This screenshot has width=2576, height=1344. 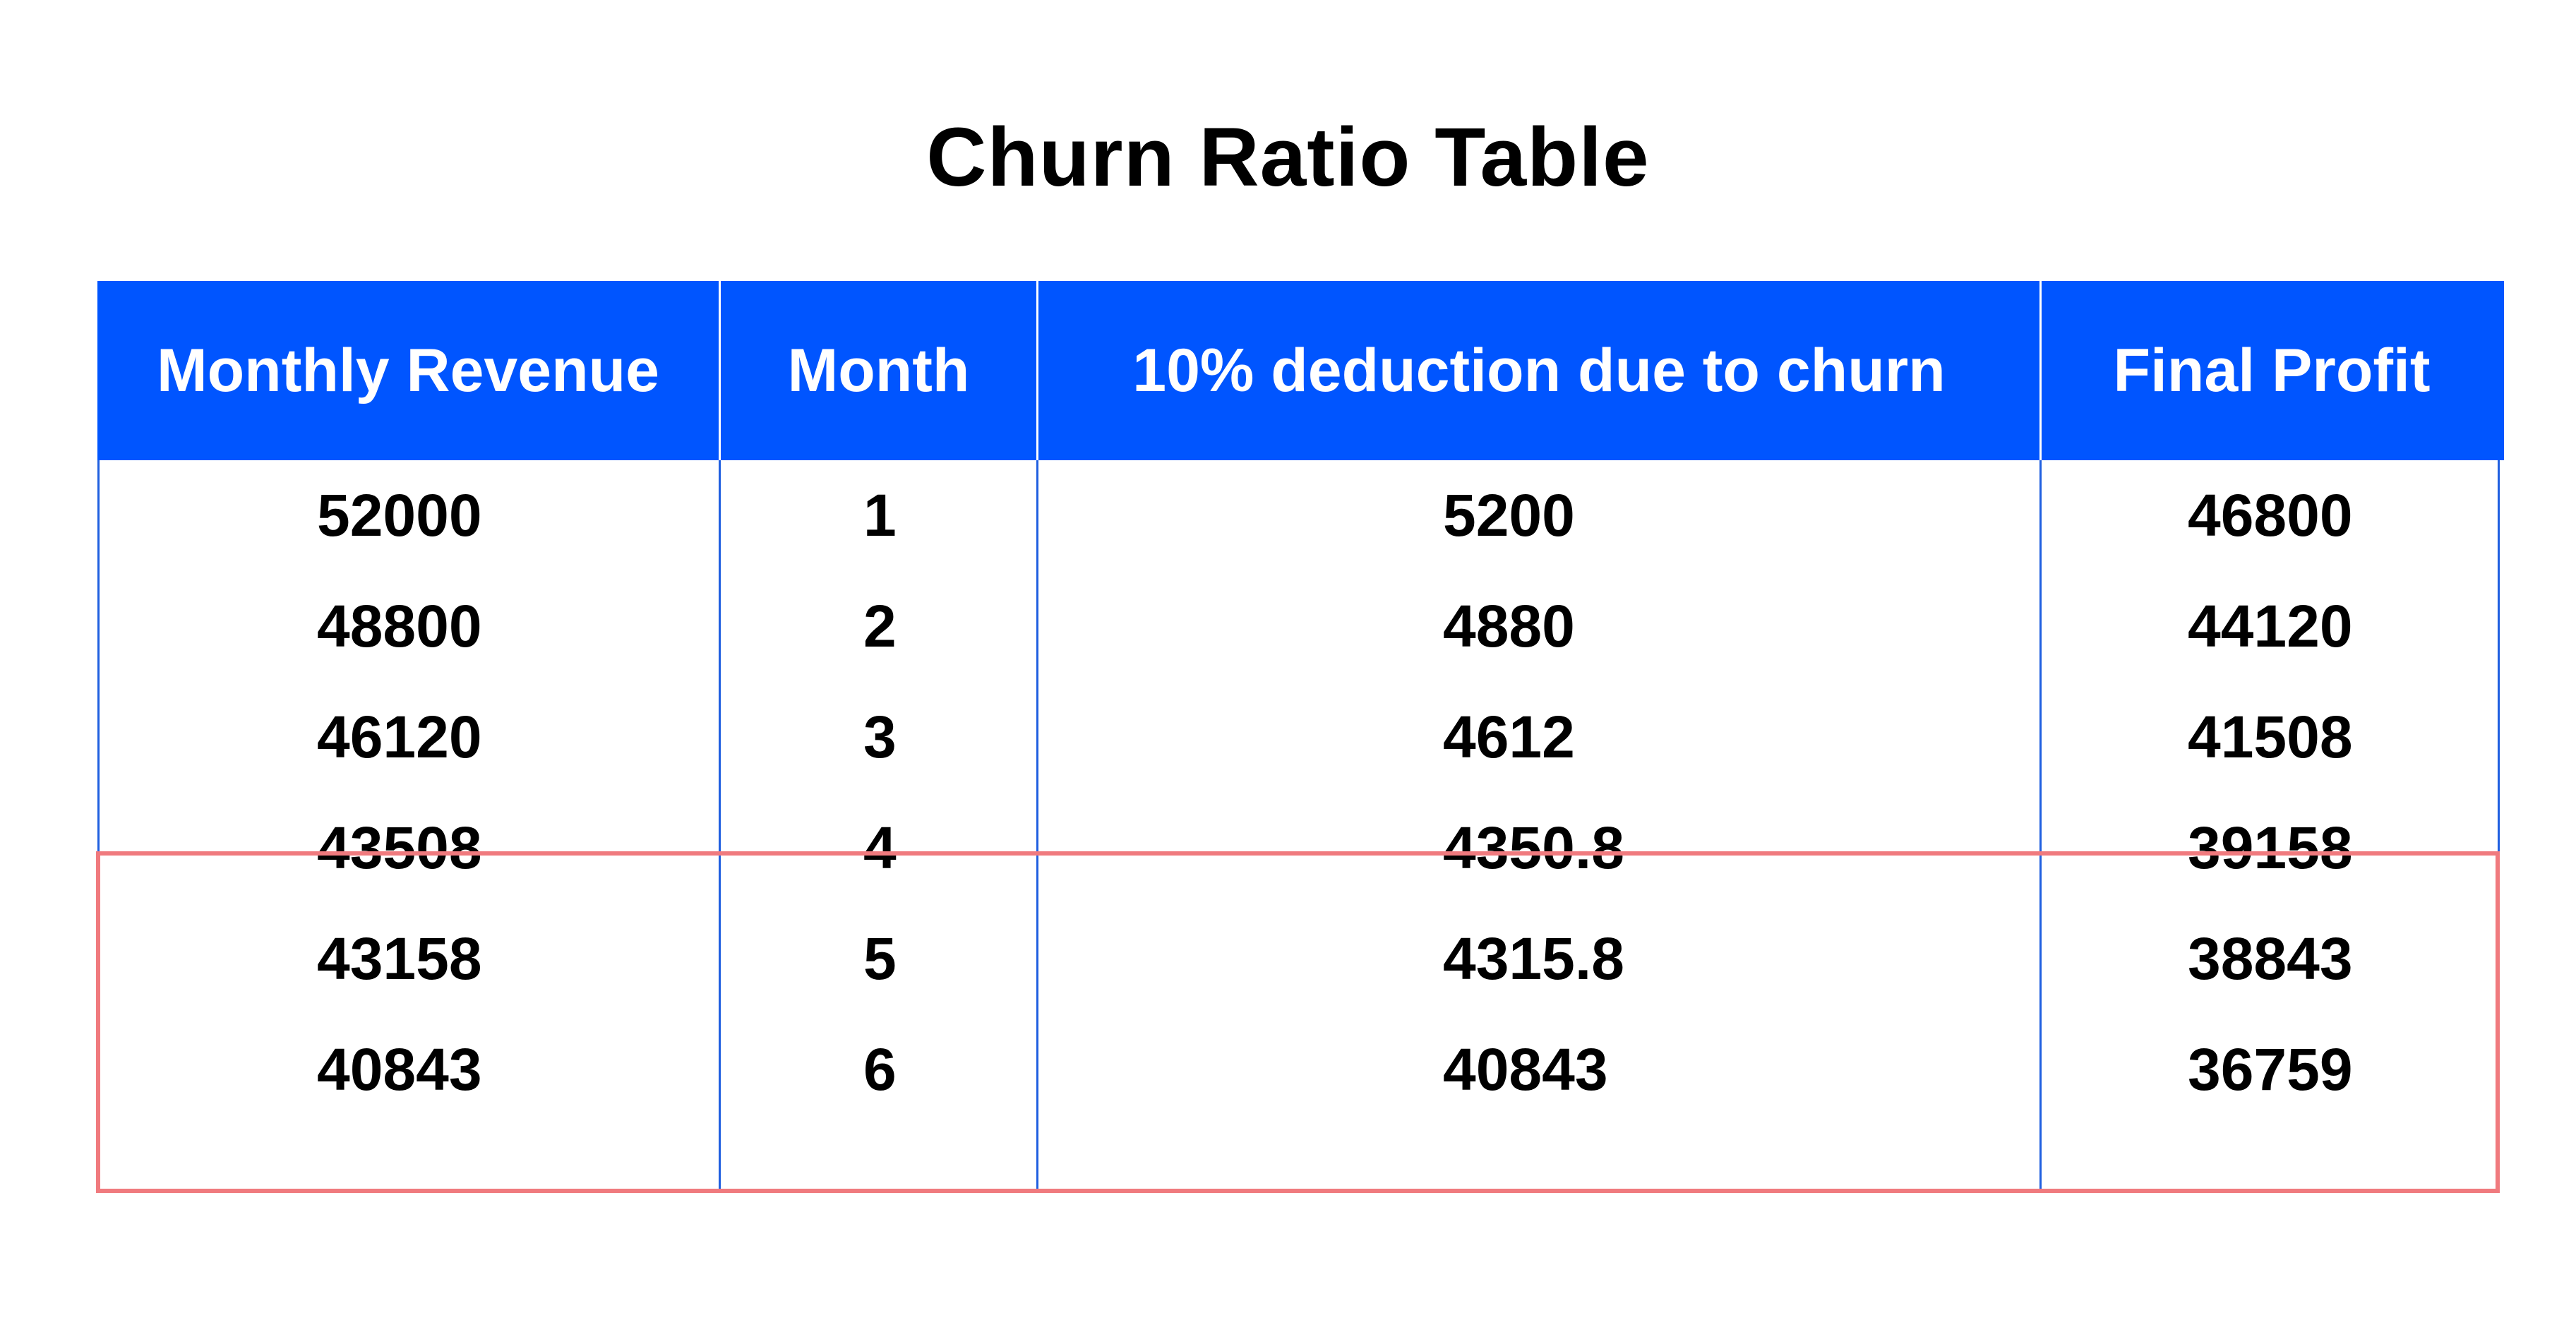 I want to click on cell-monthly-revenue: 52000, so click(x=399, y=515).